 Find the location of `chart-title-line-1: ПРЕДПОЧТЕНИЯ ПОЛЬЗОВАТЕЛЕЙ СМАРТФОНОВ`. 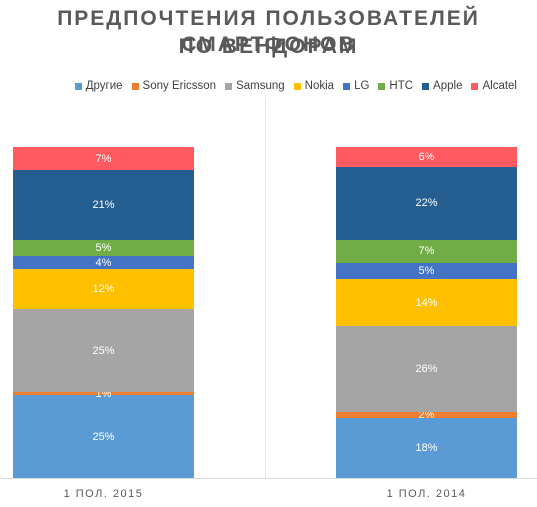

chart-title-line-1: ПРЕДПОЧТЕНИЯ ПОЛЬЗОВАТЕЛЕЙ СМАРТФОНОВ is located at coordinates (268, 31).